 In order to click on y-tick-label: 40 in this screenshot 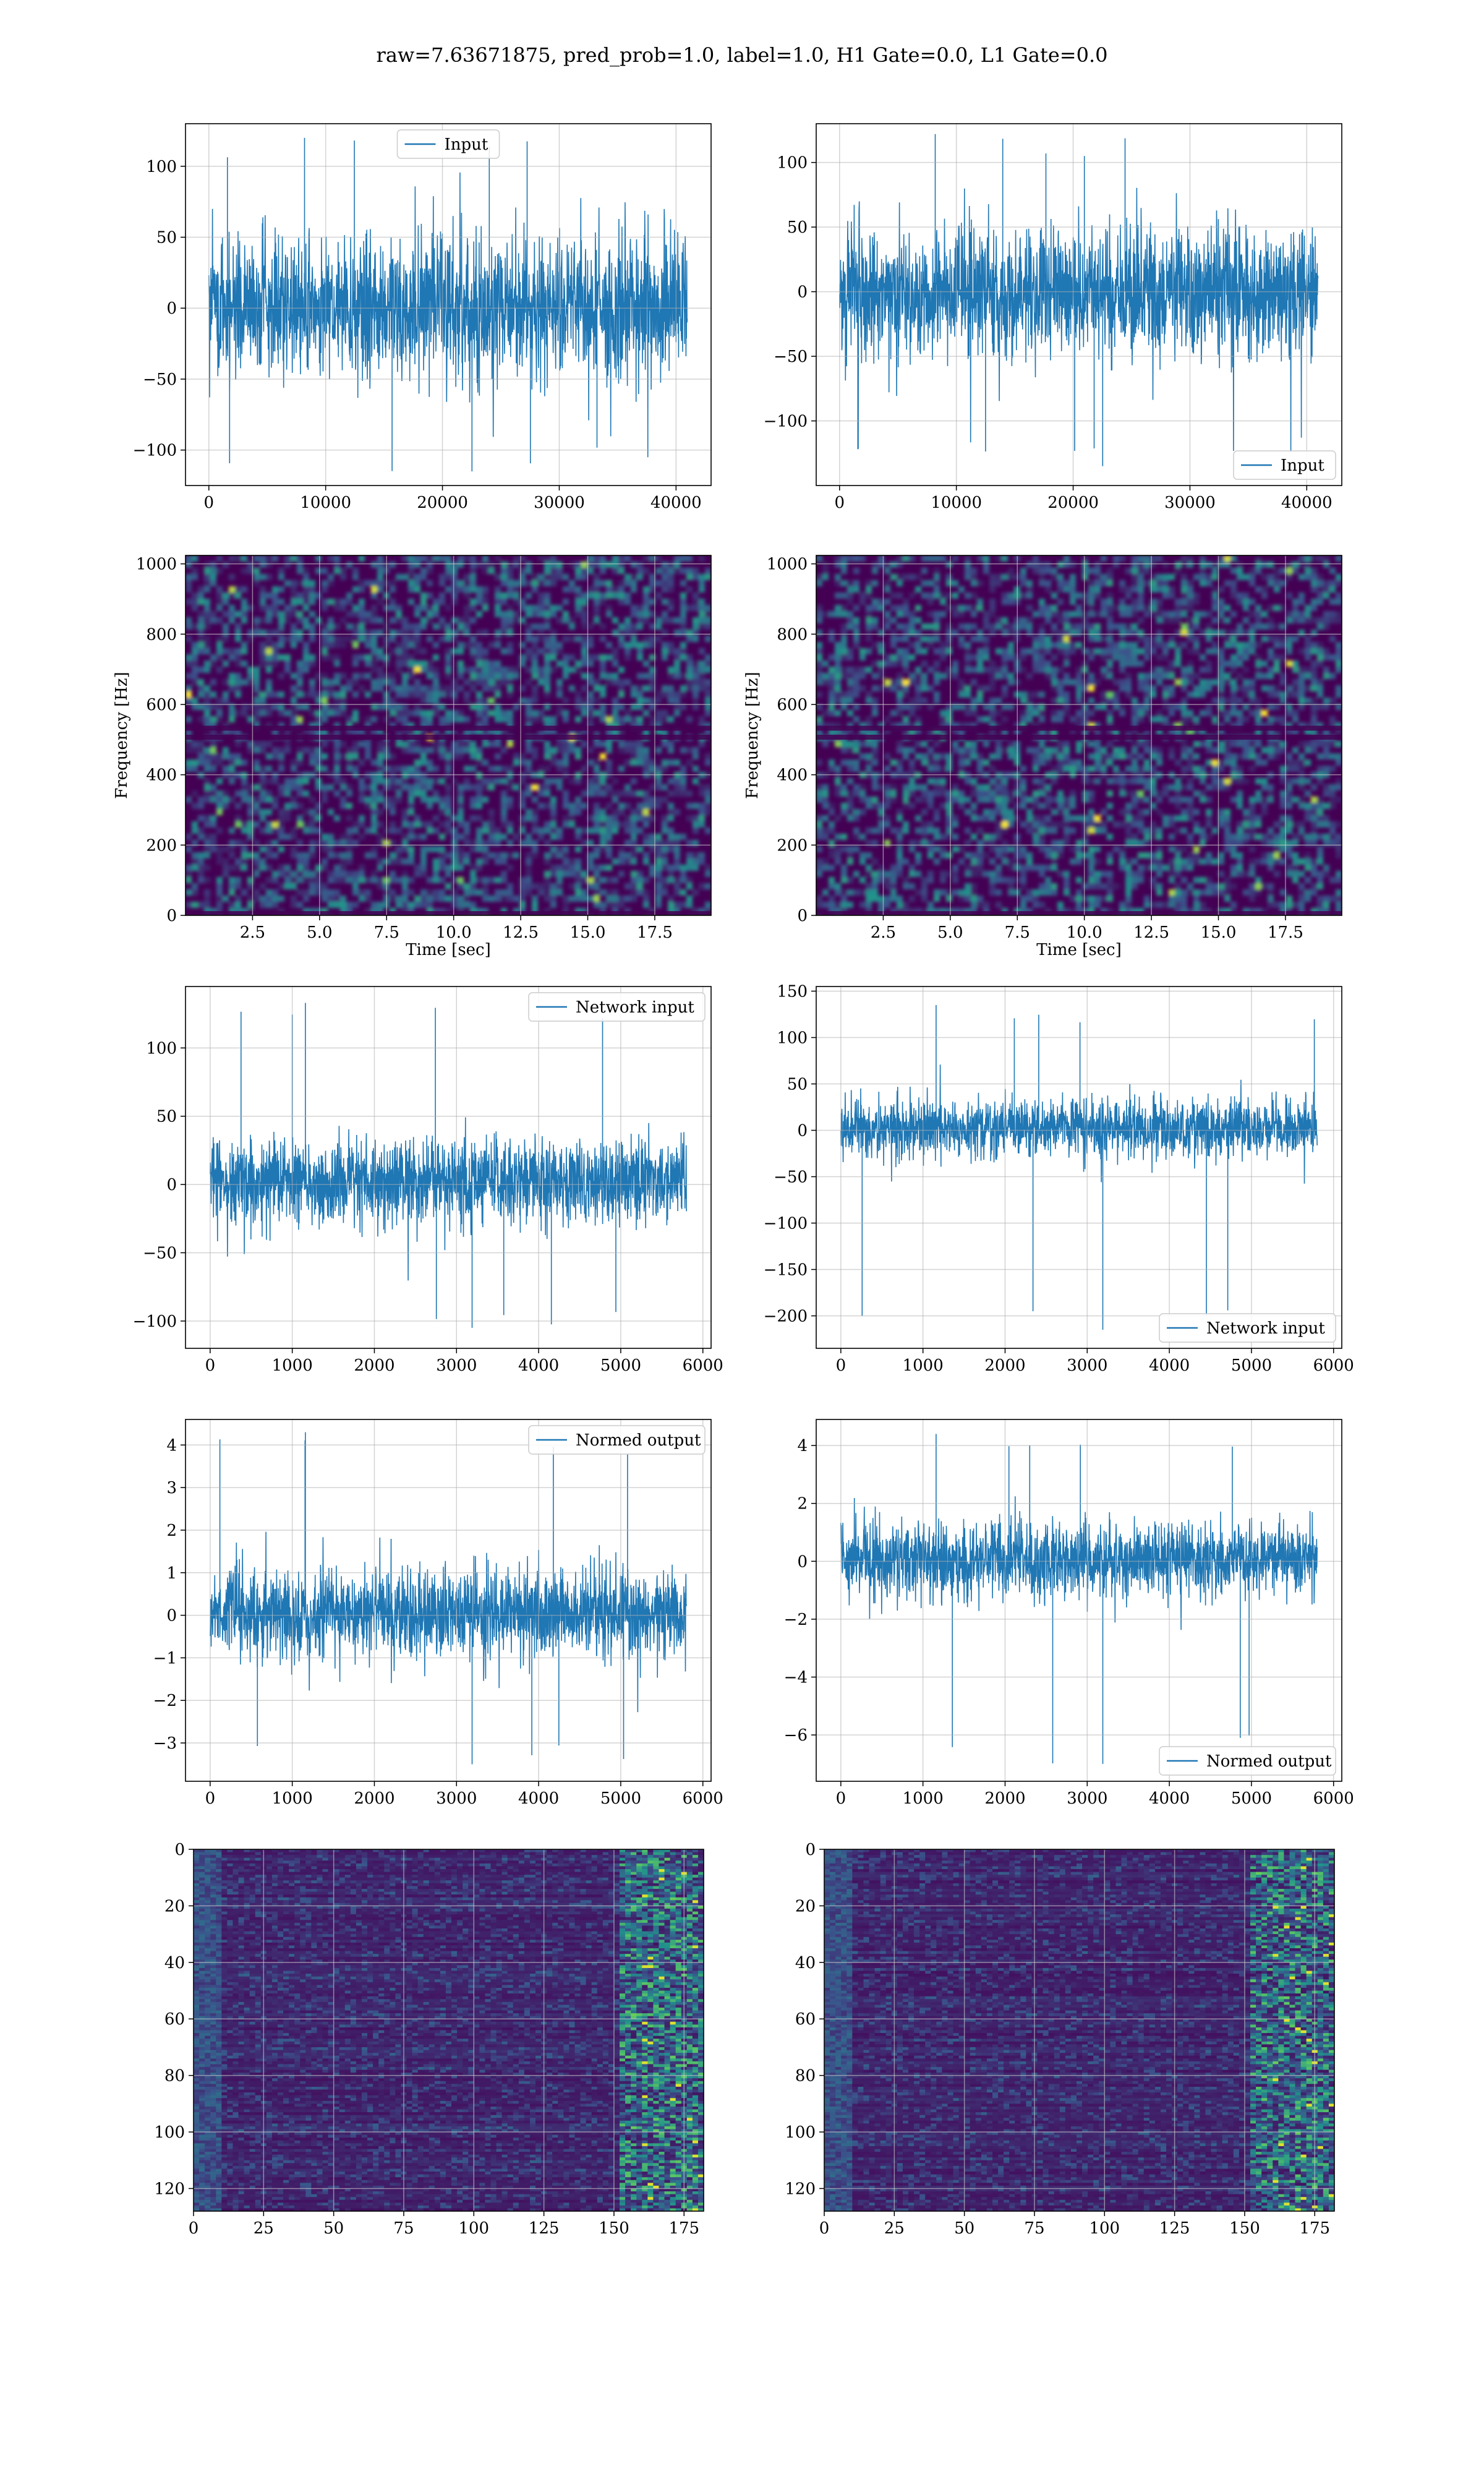, I will do `click(174, 1963)`.